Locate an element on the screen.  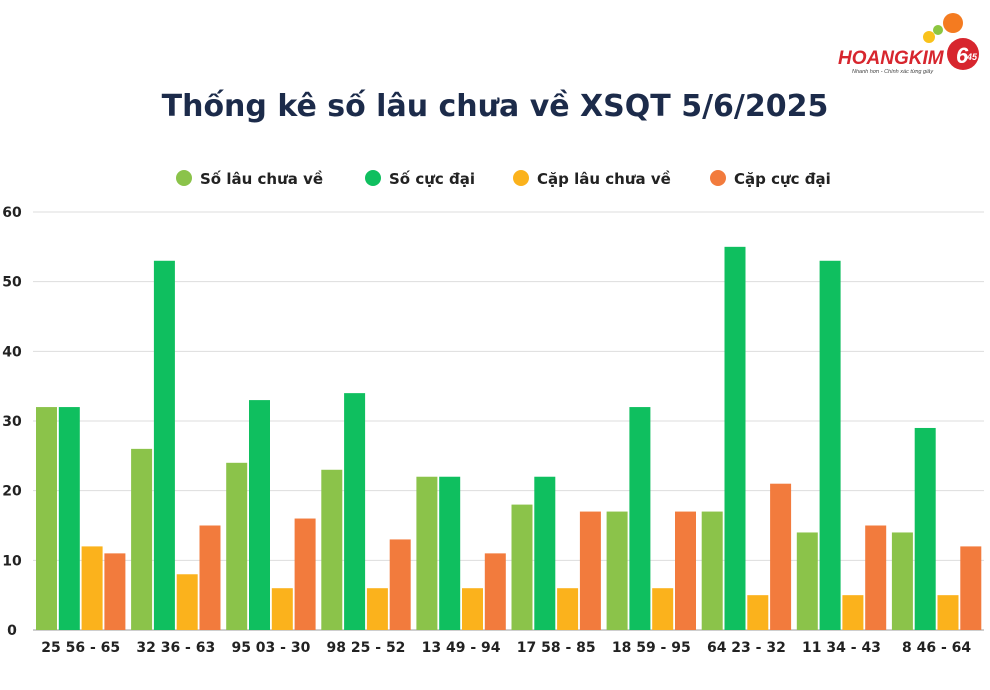
logo-dot-yellow is located at coordinates (929, 37).